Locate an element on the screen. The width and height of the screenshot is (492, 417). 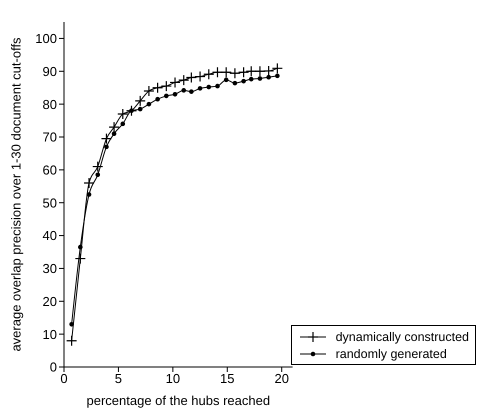
x-tick-label: 0 is located at coordinates (64, 378).